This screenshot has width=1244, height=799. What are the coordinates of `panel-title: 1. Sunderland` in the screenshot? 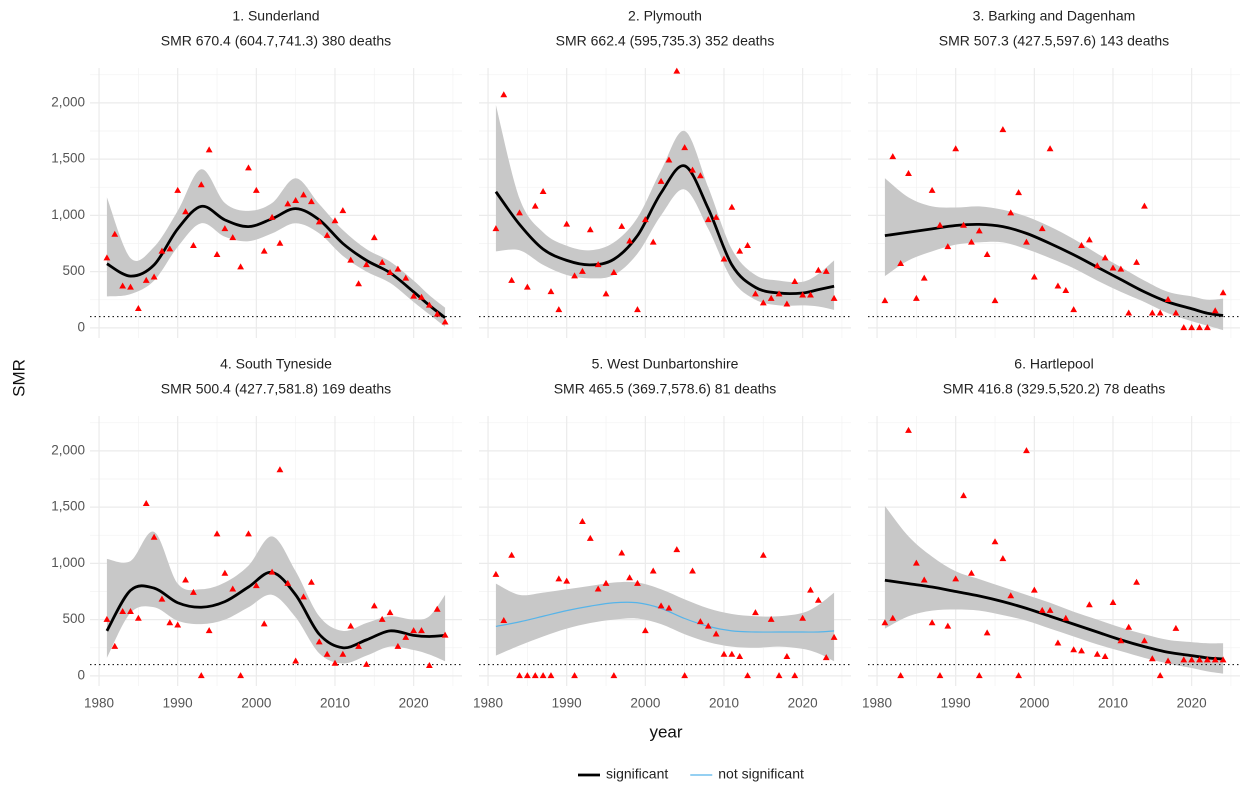 It's located at (275, 16).